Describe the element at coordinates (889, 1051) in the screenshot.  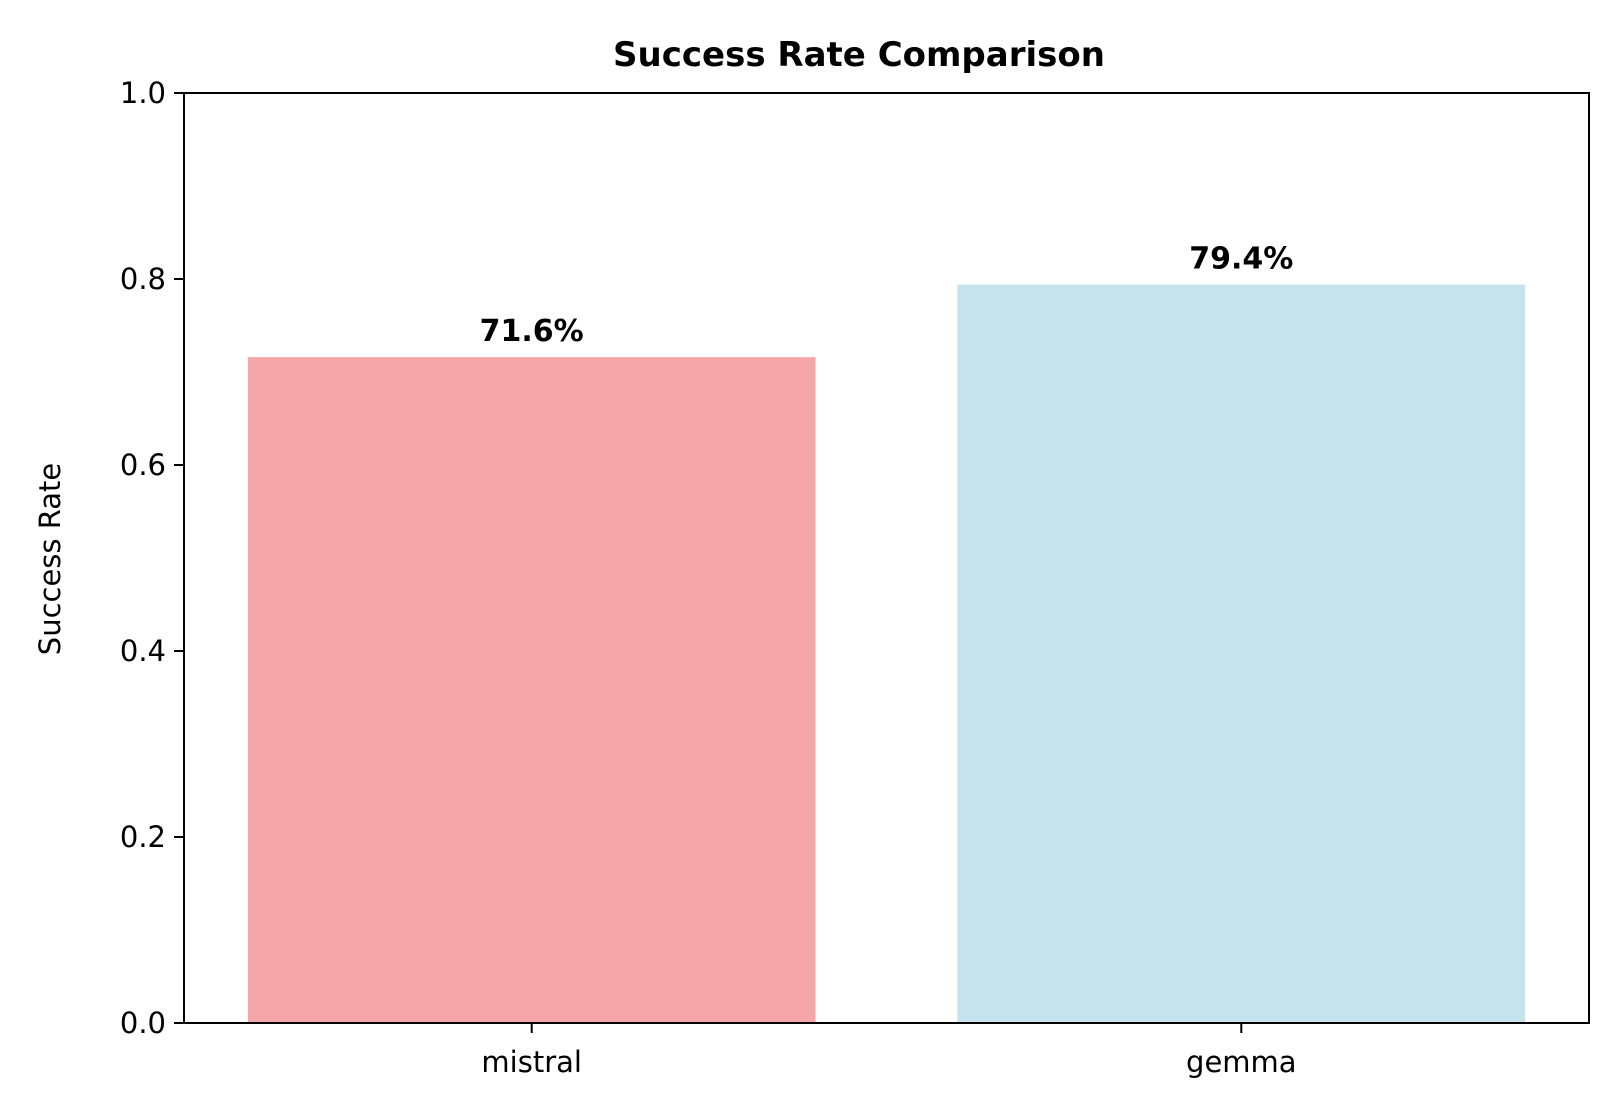
I see `x-axis-ticks: mistral gemma` at that location.